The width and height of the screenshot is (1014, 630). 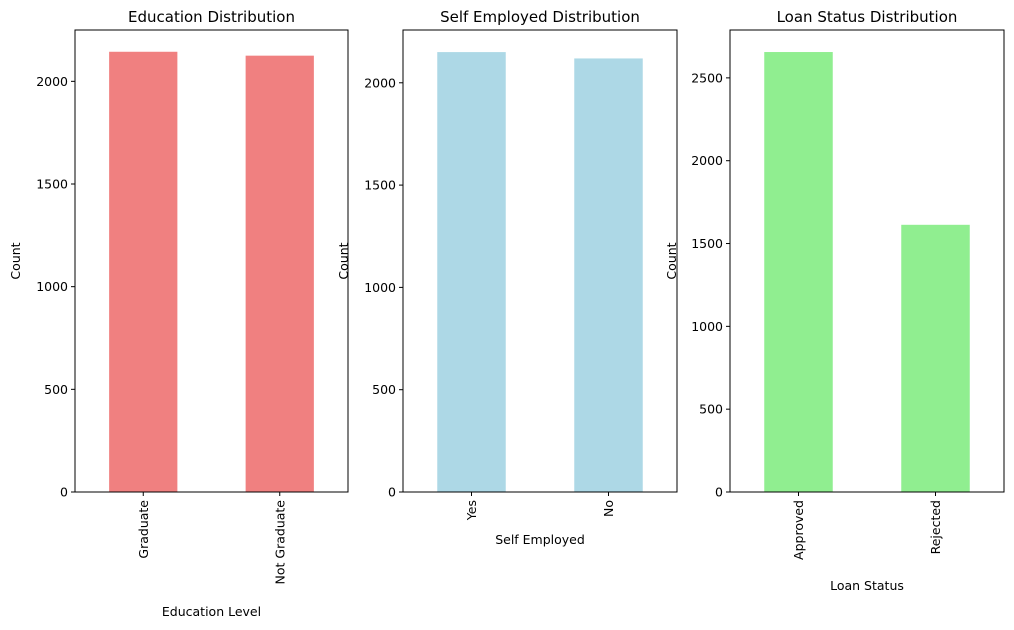 What do you see at coordinates (540, 17) in the screenshot?
I see `chart-title: Self Employed Distribution` at bounding box center [540, 17].